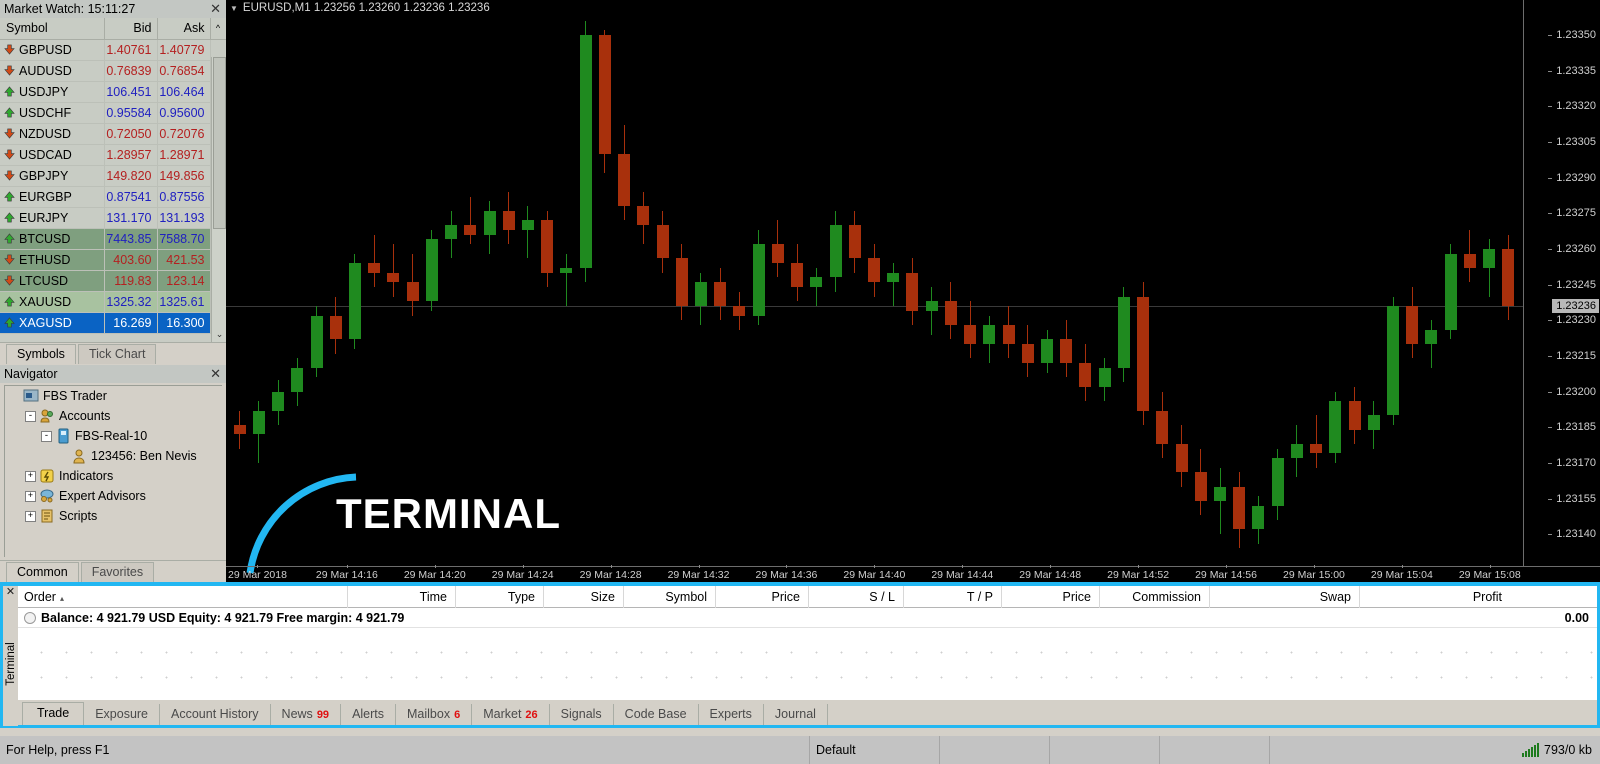 This screenshot has height=764, width=1600. Describe the element at coordinates (113, 396) in the screenshot. I see `navigator-node: FBS Trader` at that location.